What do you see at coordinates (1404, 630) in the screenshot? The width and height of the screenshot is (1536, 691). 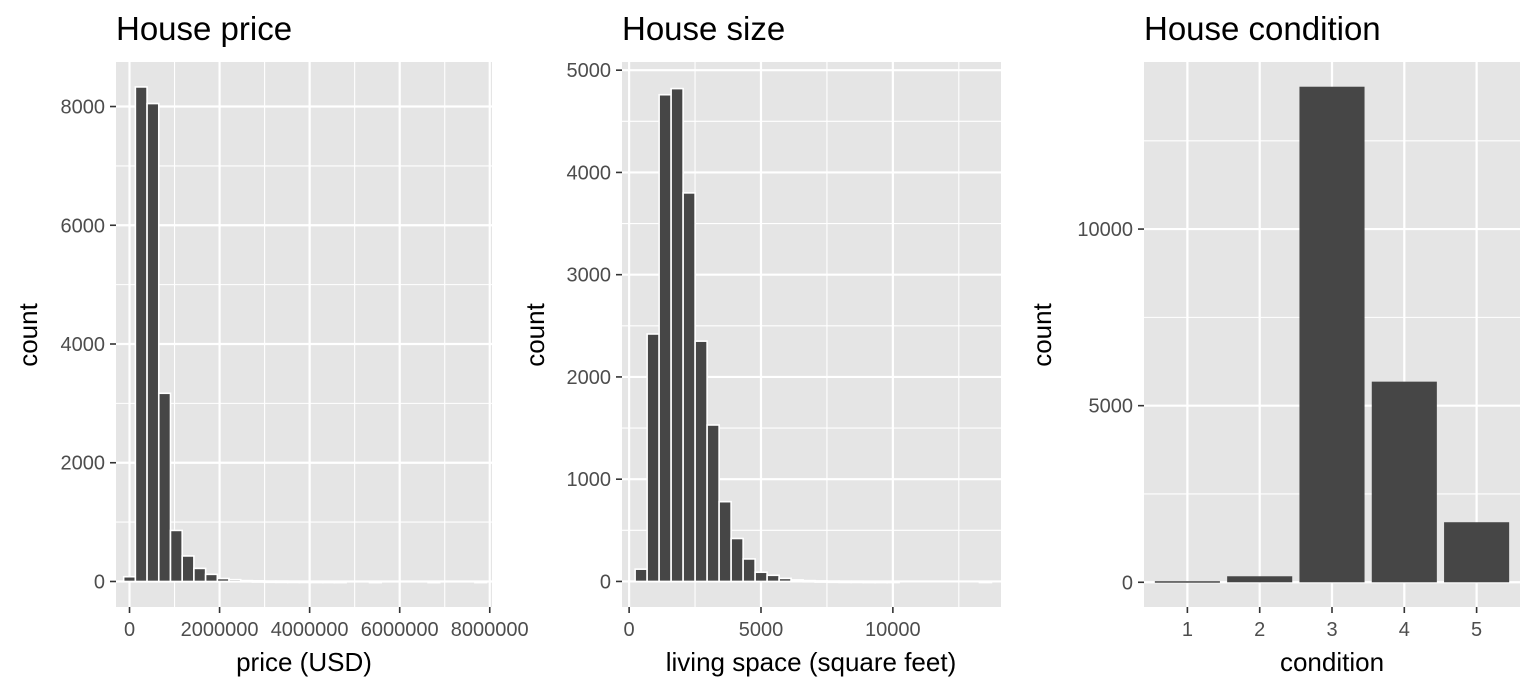 I see `x-tick-label: 4` at bounding box center [1404, 630].